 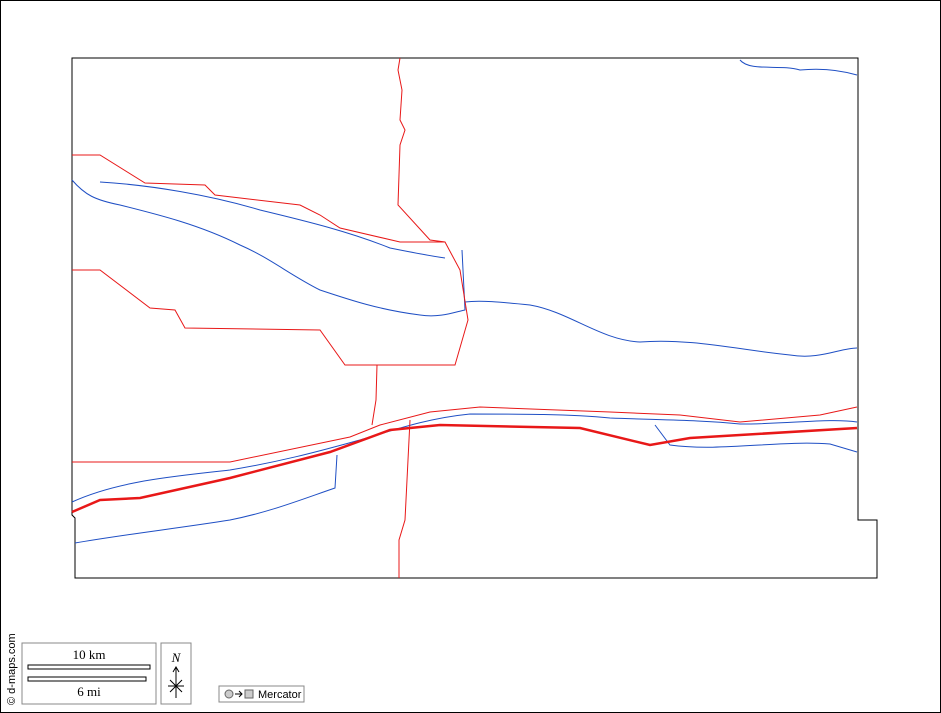 What do you see at coordinates (12, 669) in the screenshot?
I see `credit: © d-maps.com` at bounding box center [12, 669].